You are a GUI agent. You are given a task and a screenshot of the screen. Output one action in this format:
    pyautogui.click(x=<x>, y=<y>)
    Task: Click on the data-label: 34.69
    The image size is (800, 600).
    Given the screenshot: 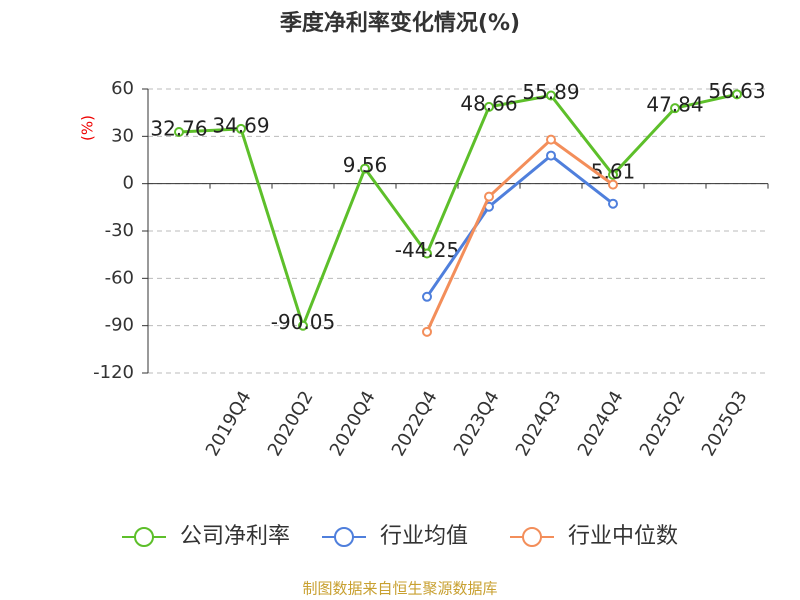 What is the action you would take?
    pyautogui.click(x=240, y=125)
    